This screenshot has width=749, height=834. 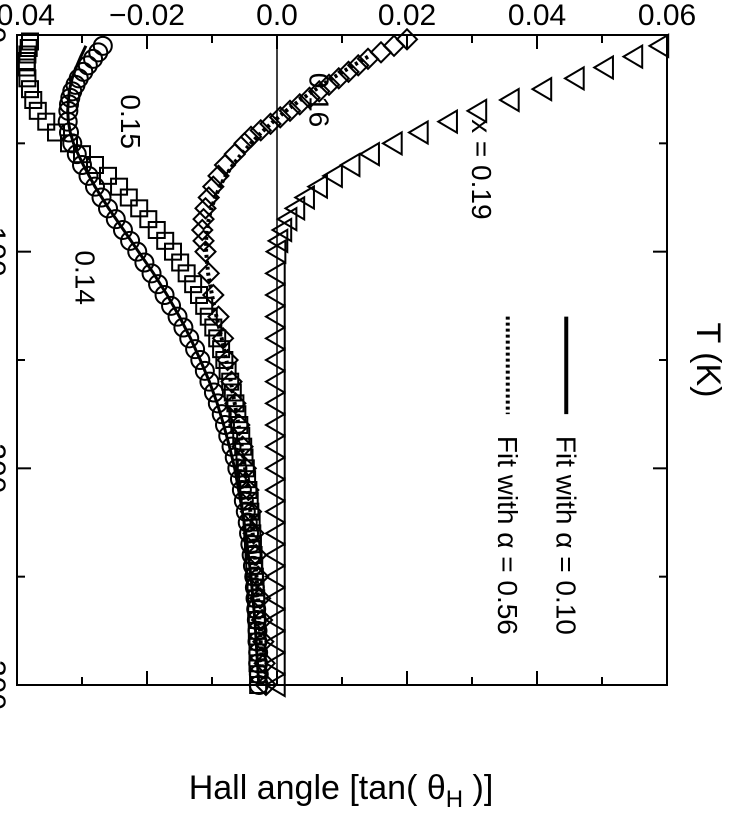 What do you see at coordinates (85, 277) in the screenshot?
I see `label-014: 0.14` at bounding box center [85, 277].